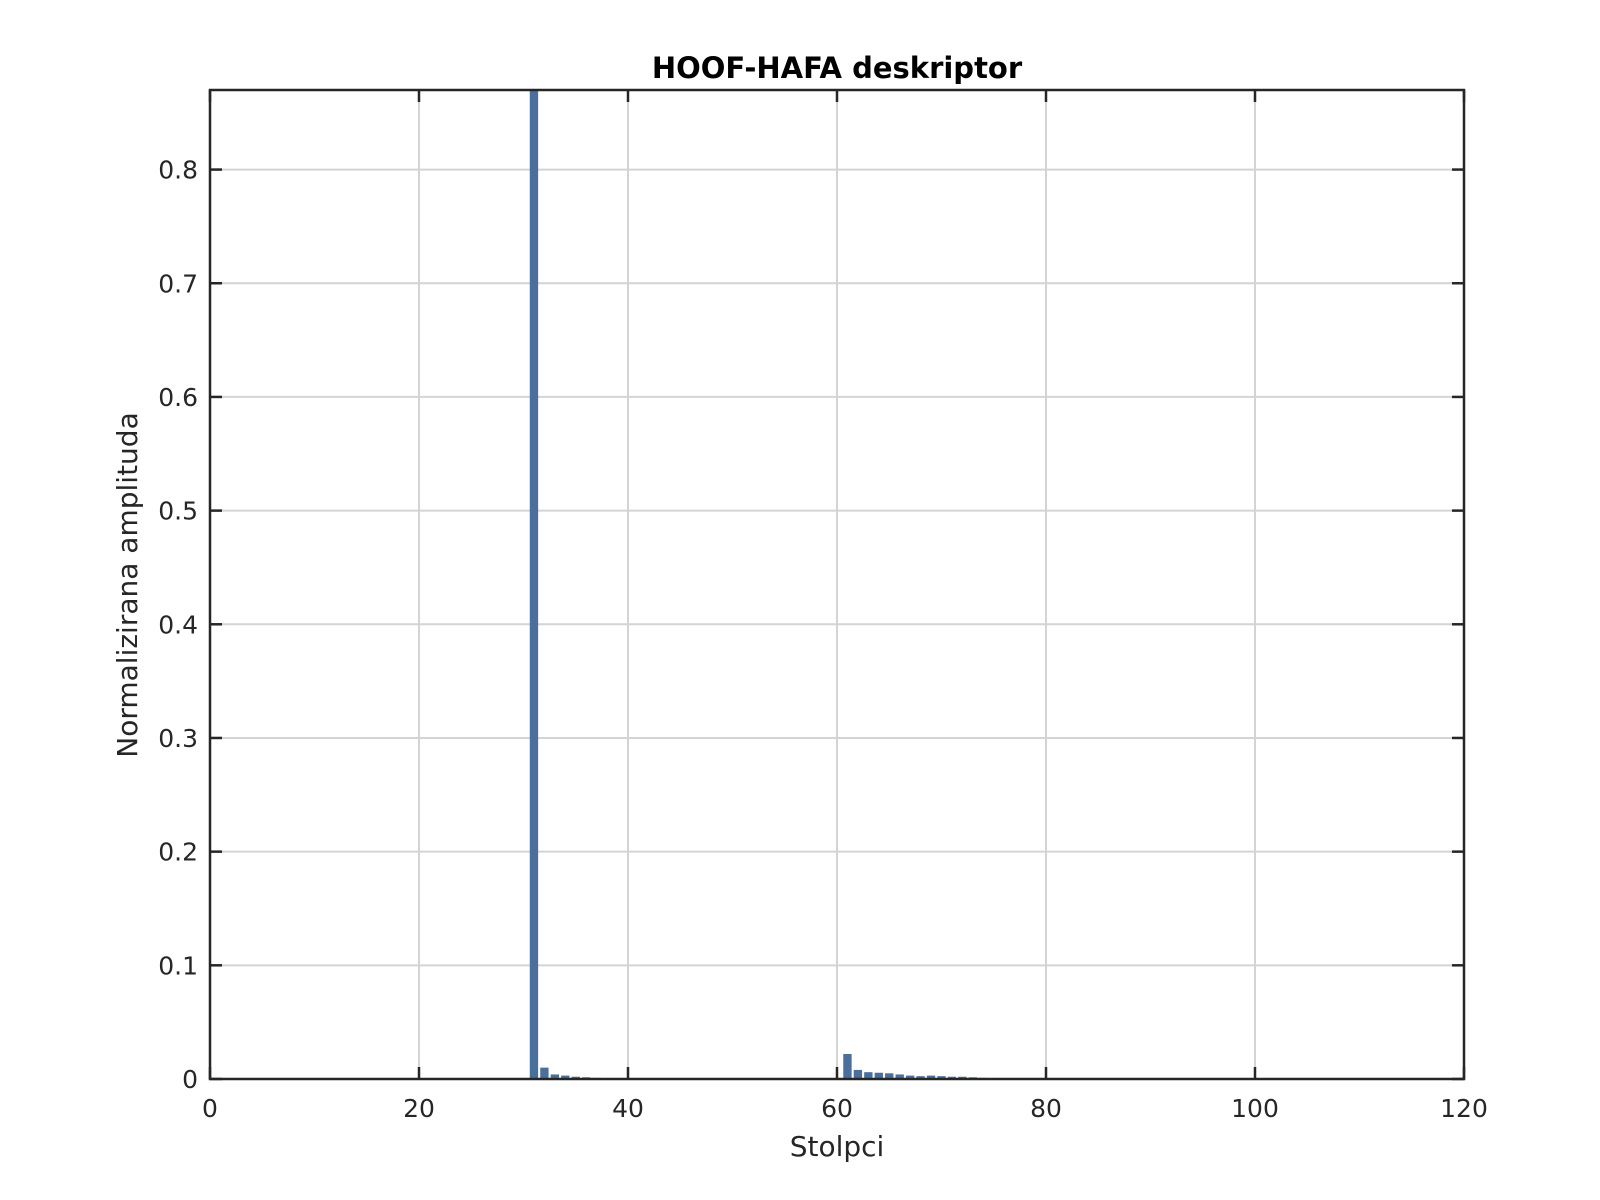 The height and width of the screenshot is (1200, 1600). What do you see at coordinates (178, 965) in the screenshot?
I see `y-tick-label: 0.1` at bounding box center [178, 965].